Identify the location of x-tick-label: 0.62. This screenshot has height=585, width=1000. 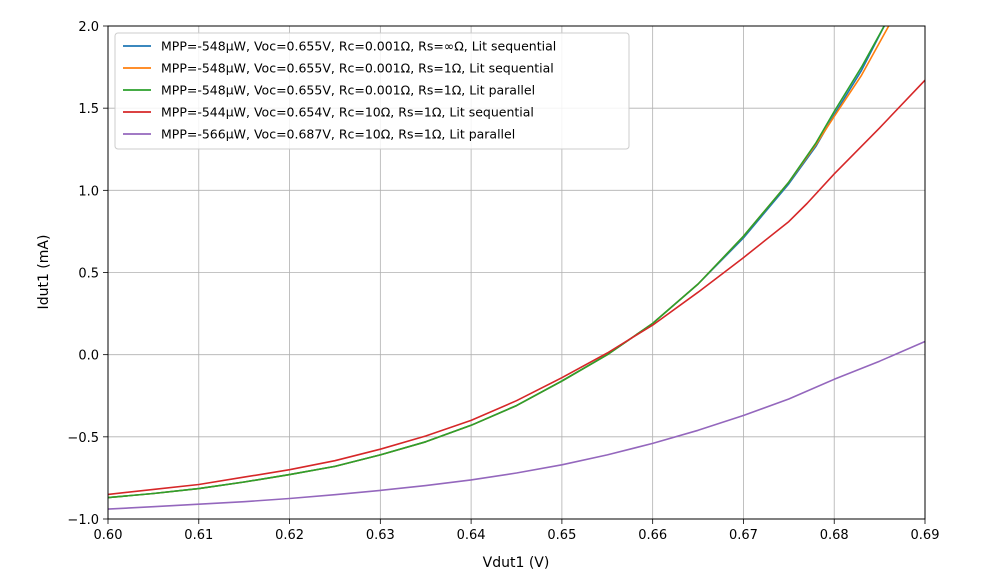
(289, 535).